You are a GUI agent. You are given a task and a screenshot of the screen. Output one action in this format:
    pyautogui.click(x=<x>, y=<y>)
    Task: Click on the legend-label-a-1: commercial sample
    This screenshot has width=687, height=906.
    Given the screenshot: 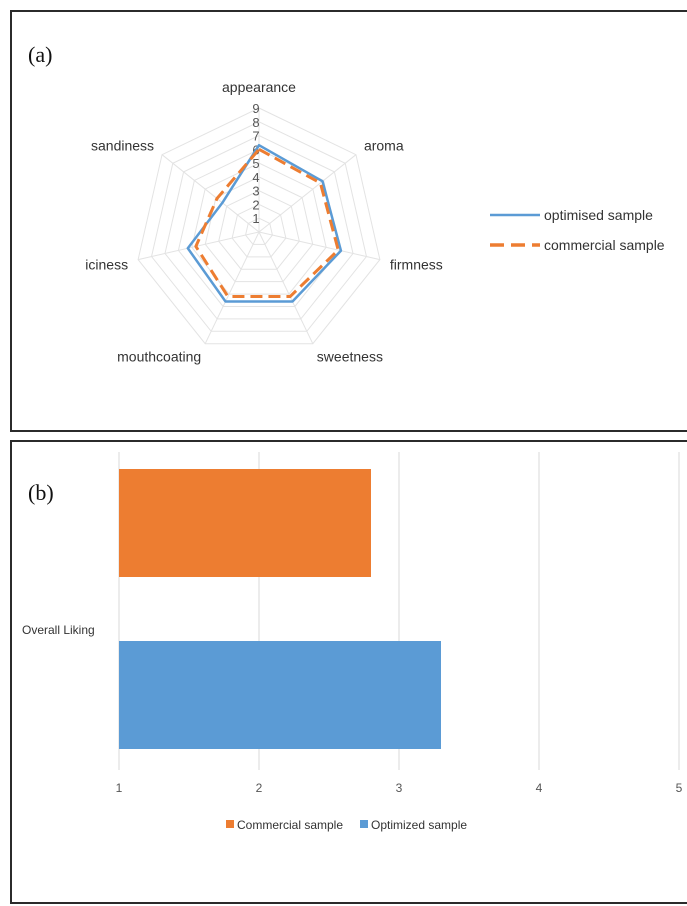 What is the action you would take?
    pyautogui.click(x=604, y=245)
    